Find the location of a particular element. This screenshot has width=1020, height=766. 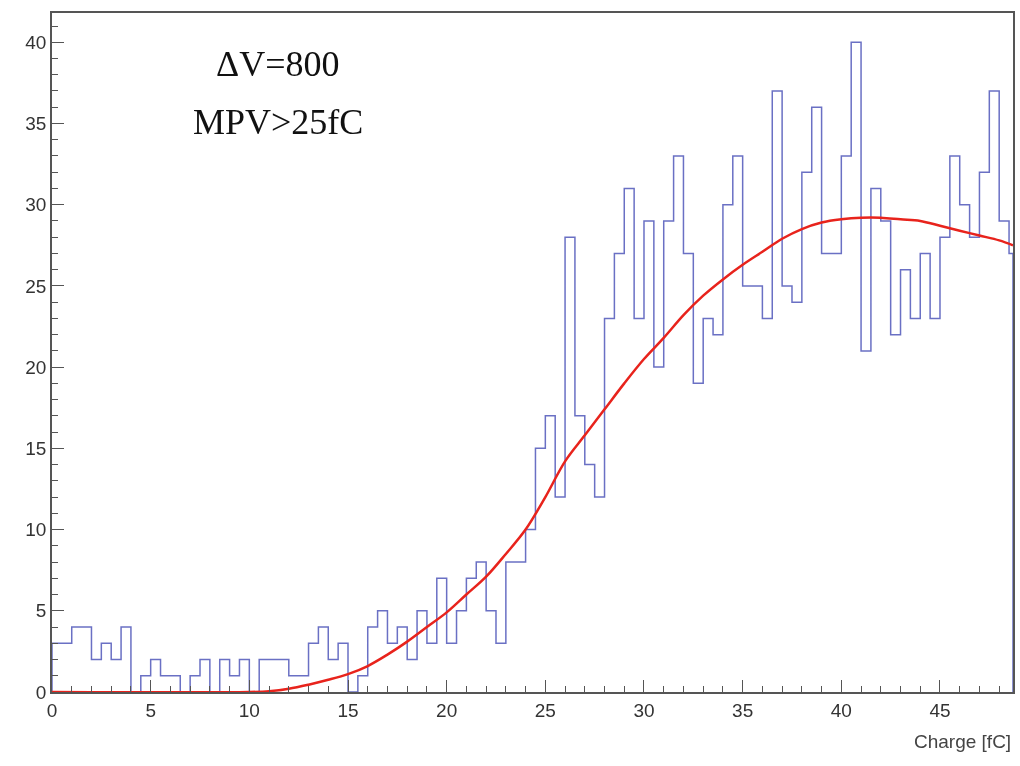

y-tick-label: 10 is located at coordinates (36, 530).